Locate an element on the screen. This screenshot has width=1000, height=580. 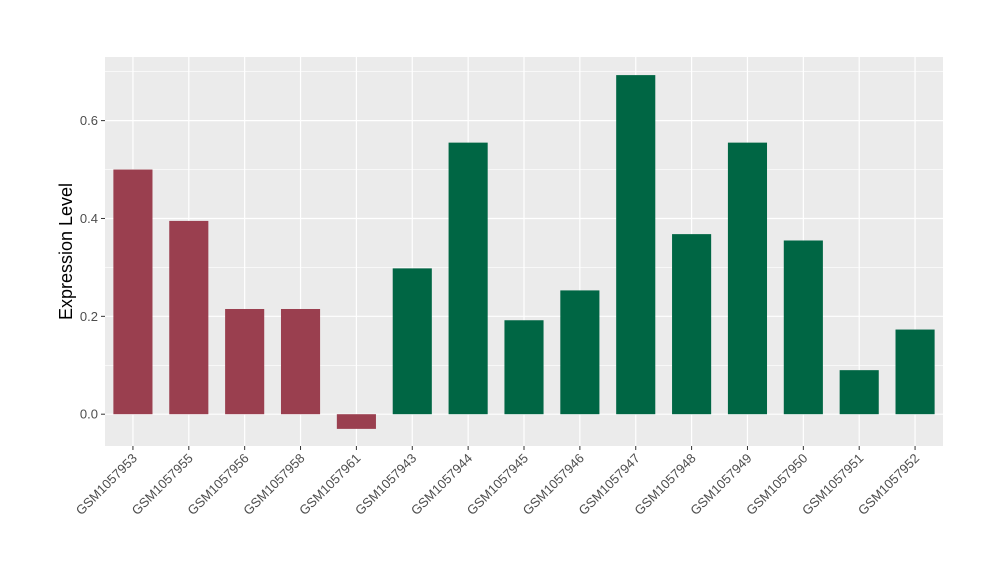
bar-GSM1057944 is located at coordinates (468, 278).